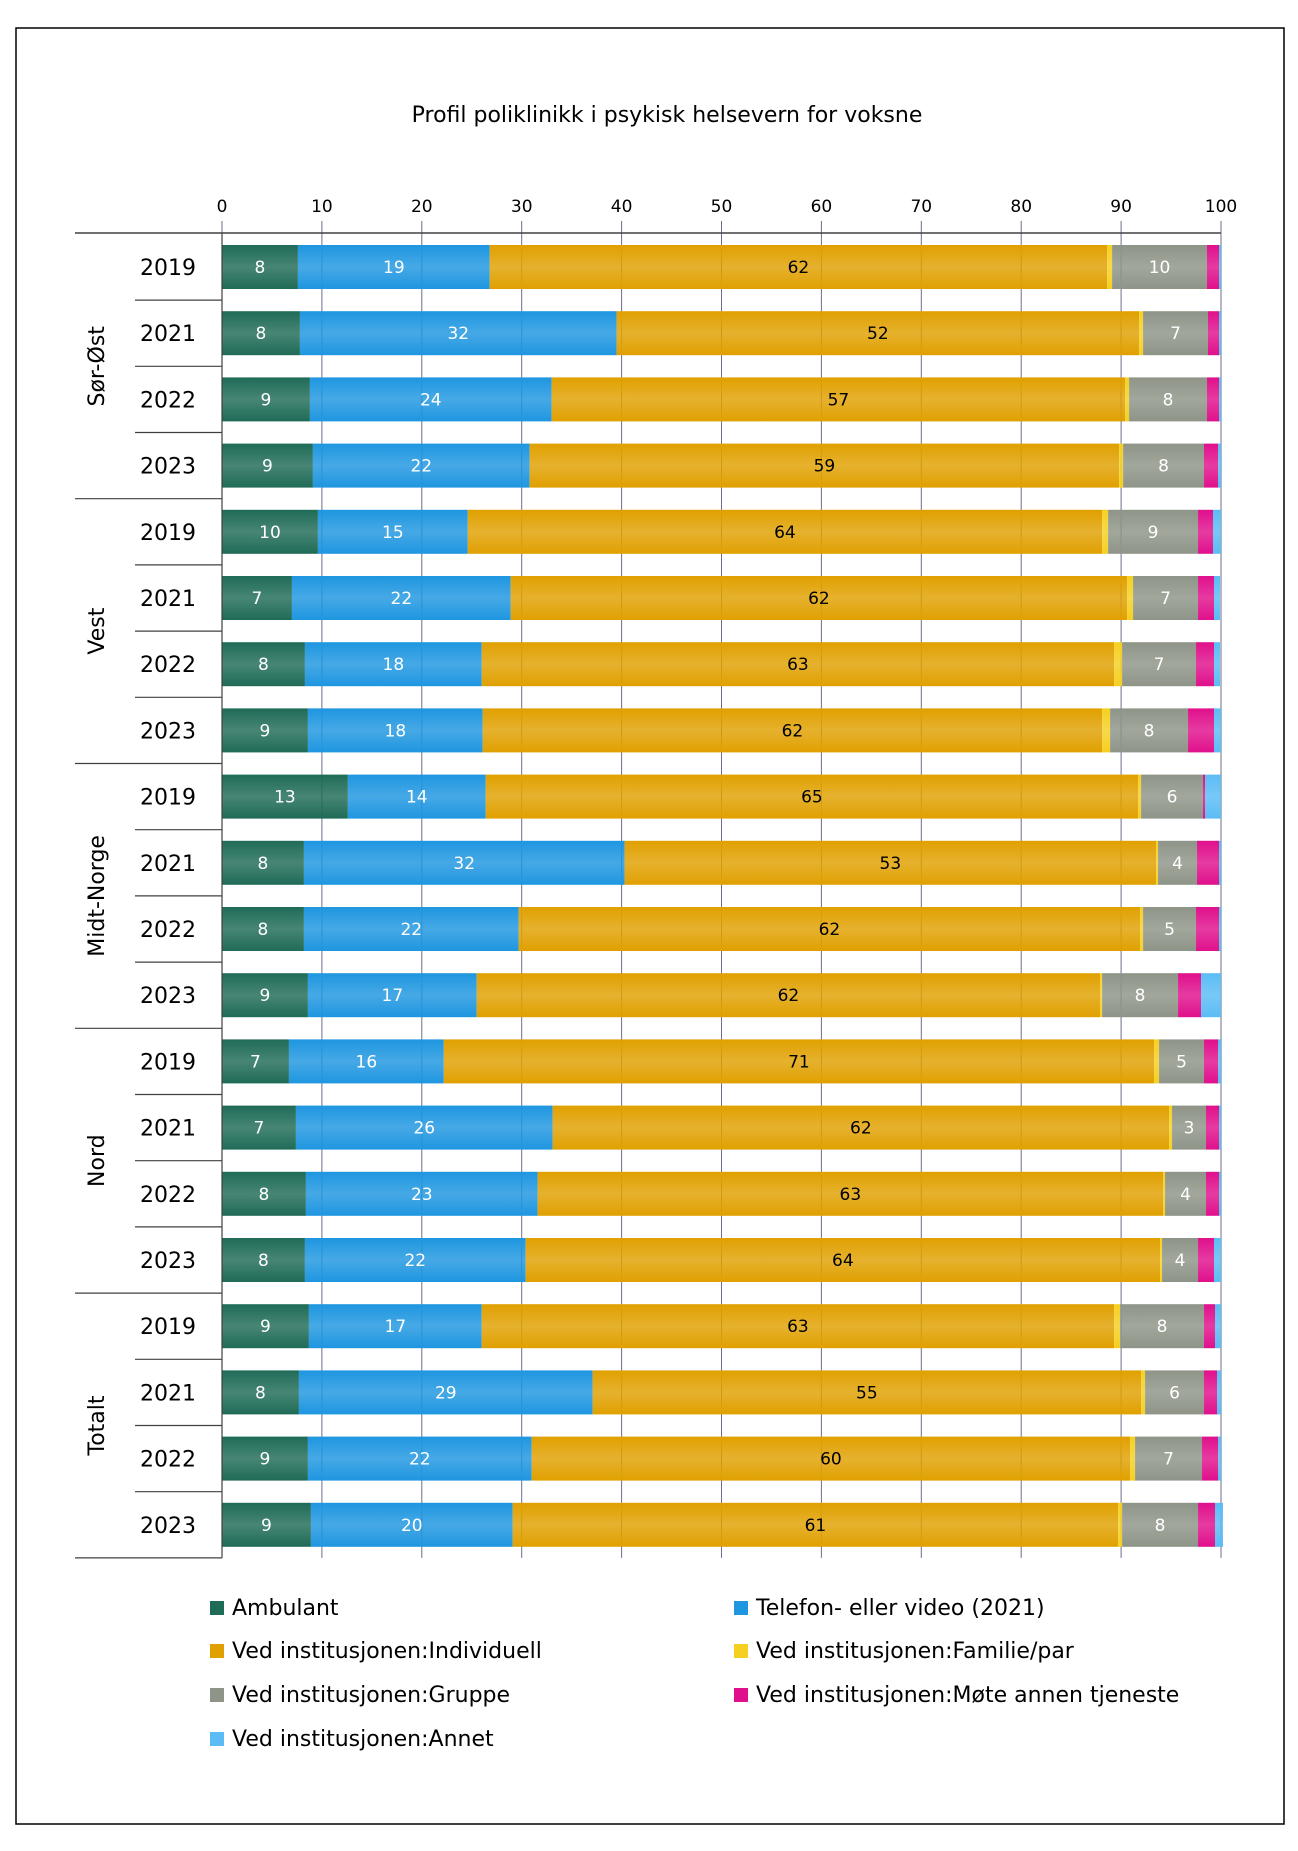  Describe the element at coordinates (168, 1393) in the screenshot. I see `year-label: 2021` at that location.